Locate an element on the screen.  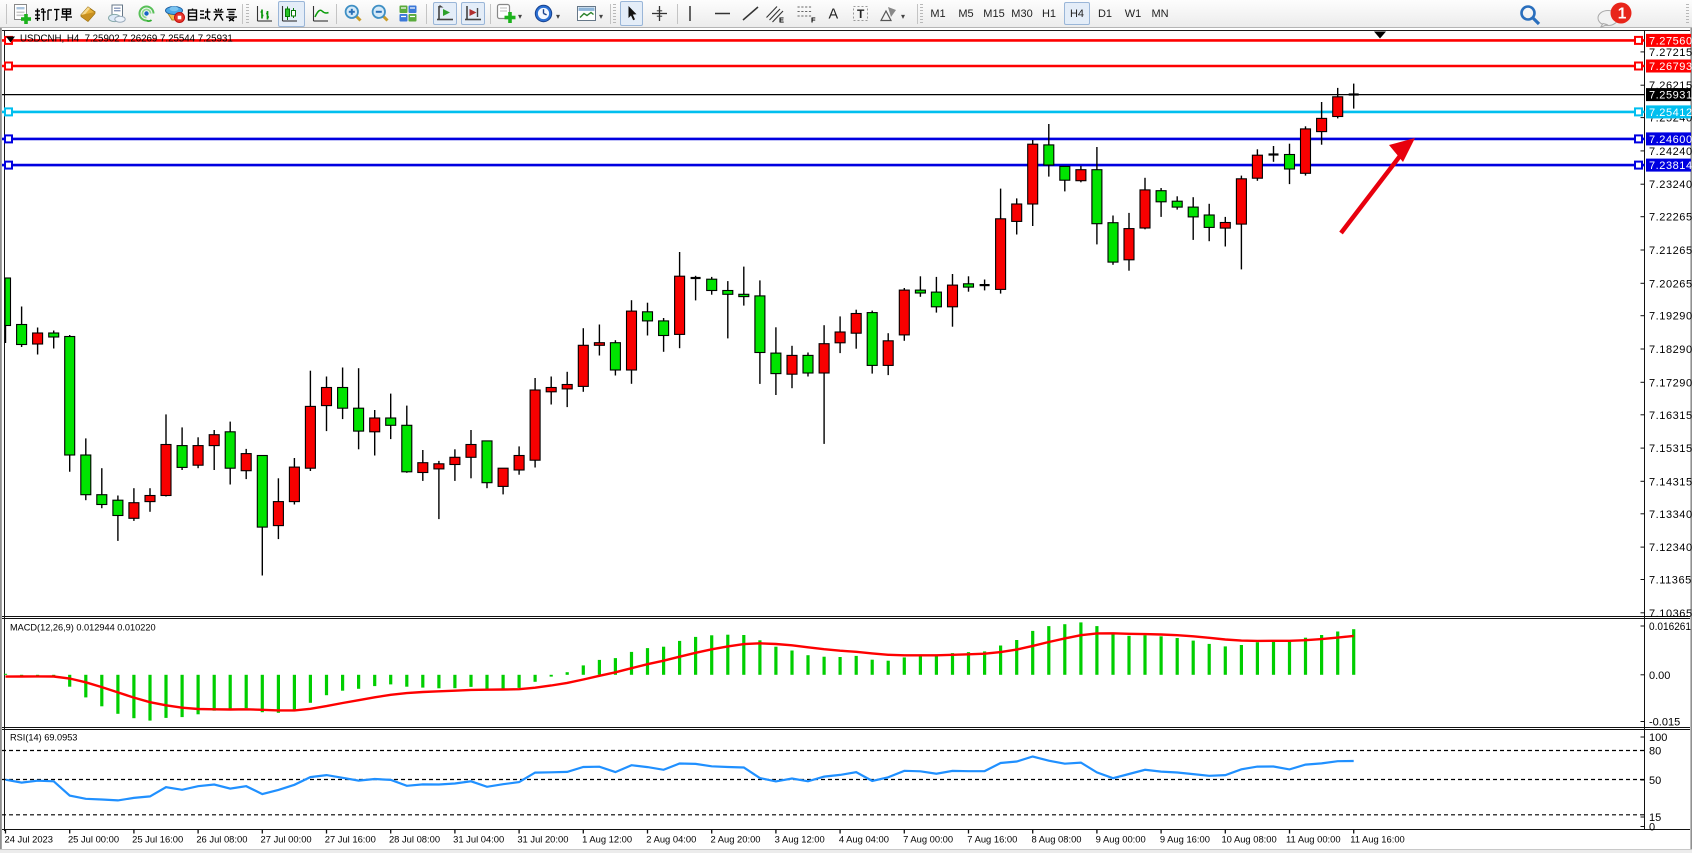
svg-text: 7.25412 is located at coordinates (1670, 113).